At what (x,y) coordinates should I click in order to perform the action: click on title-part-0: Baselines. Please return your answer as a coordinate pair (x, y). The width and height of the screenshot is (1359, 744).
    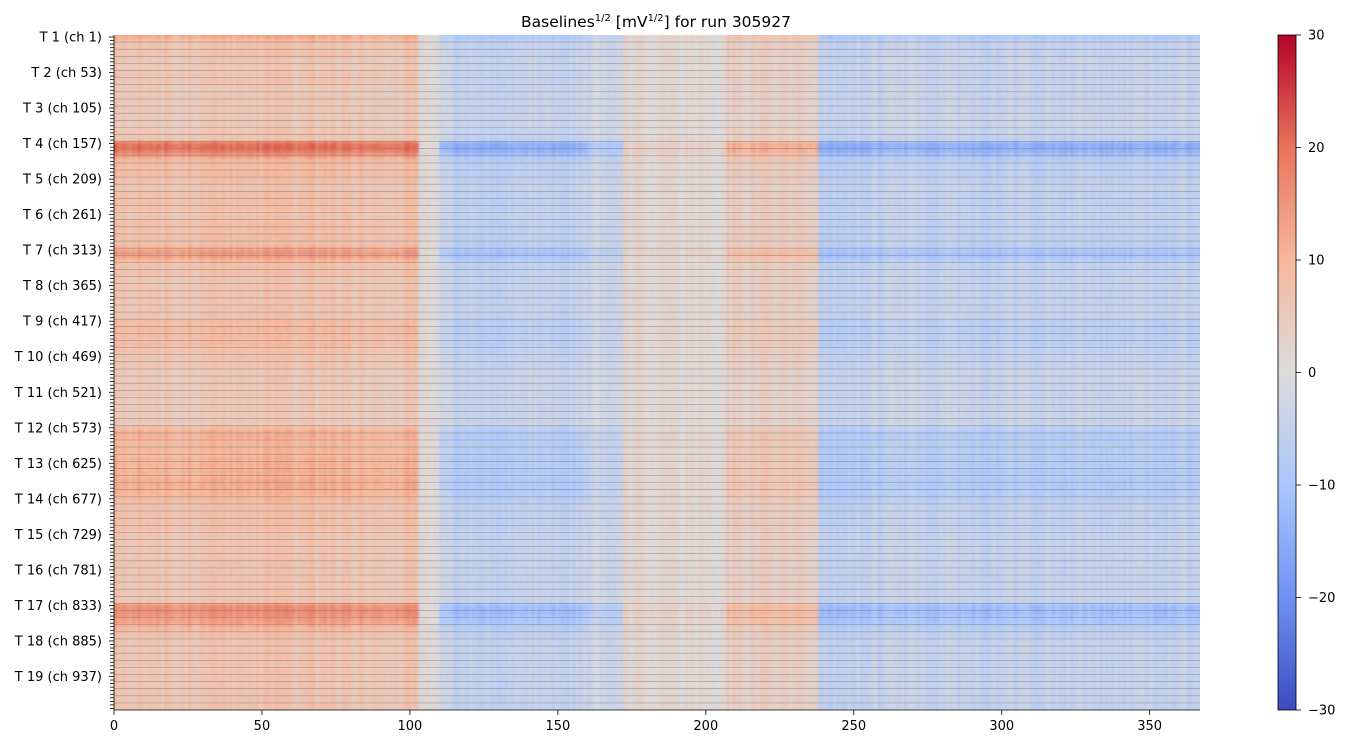
    Looking at the image, I should click on (558, 22).